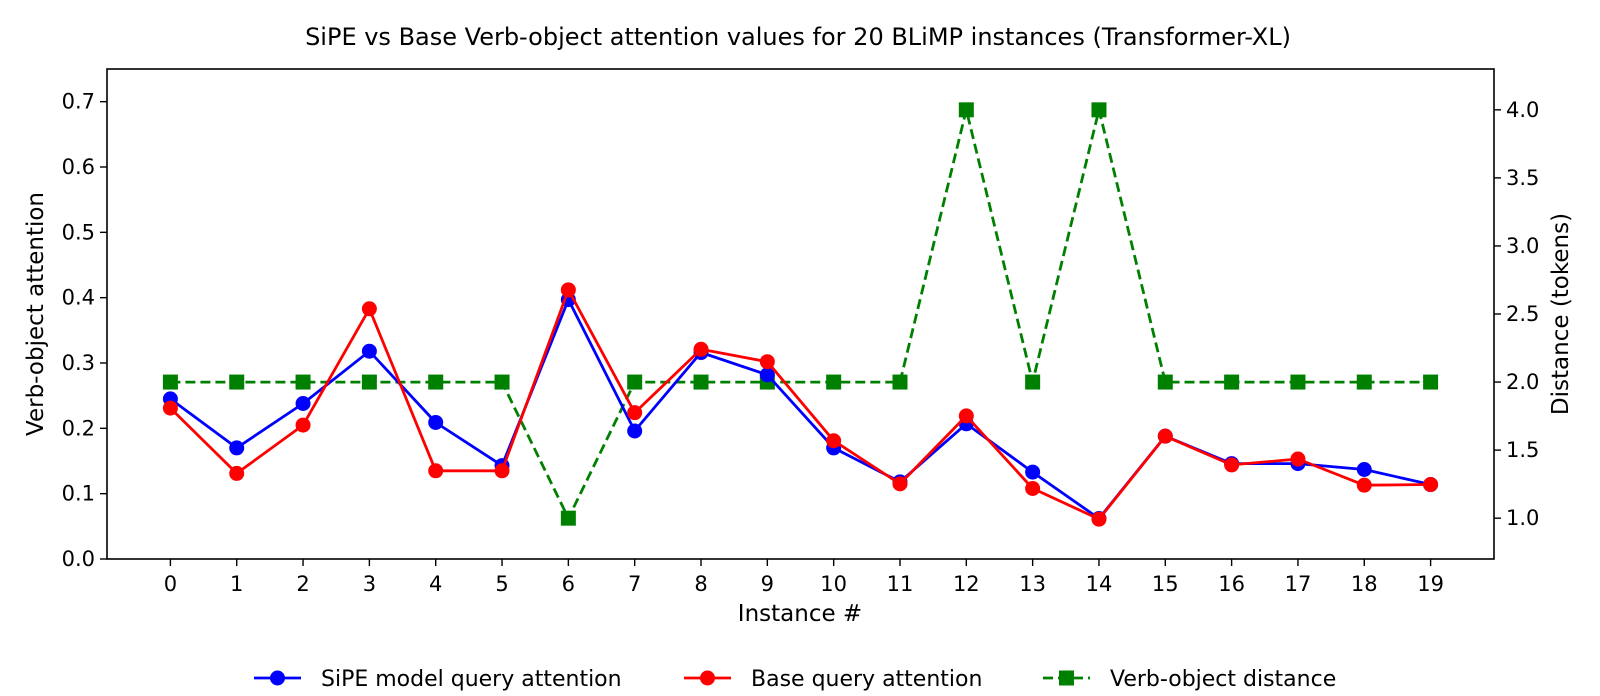 The image size is (1600, 696). What do you see at coordinates (36, 314) in the screenshot?
I see `y-axis-label: Verb-object attention` at bounding box center [36, 314].